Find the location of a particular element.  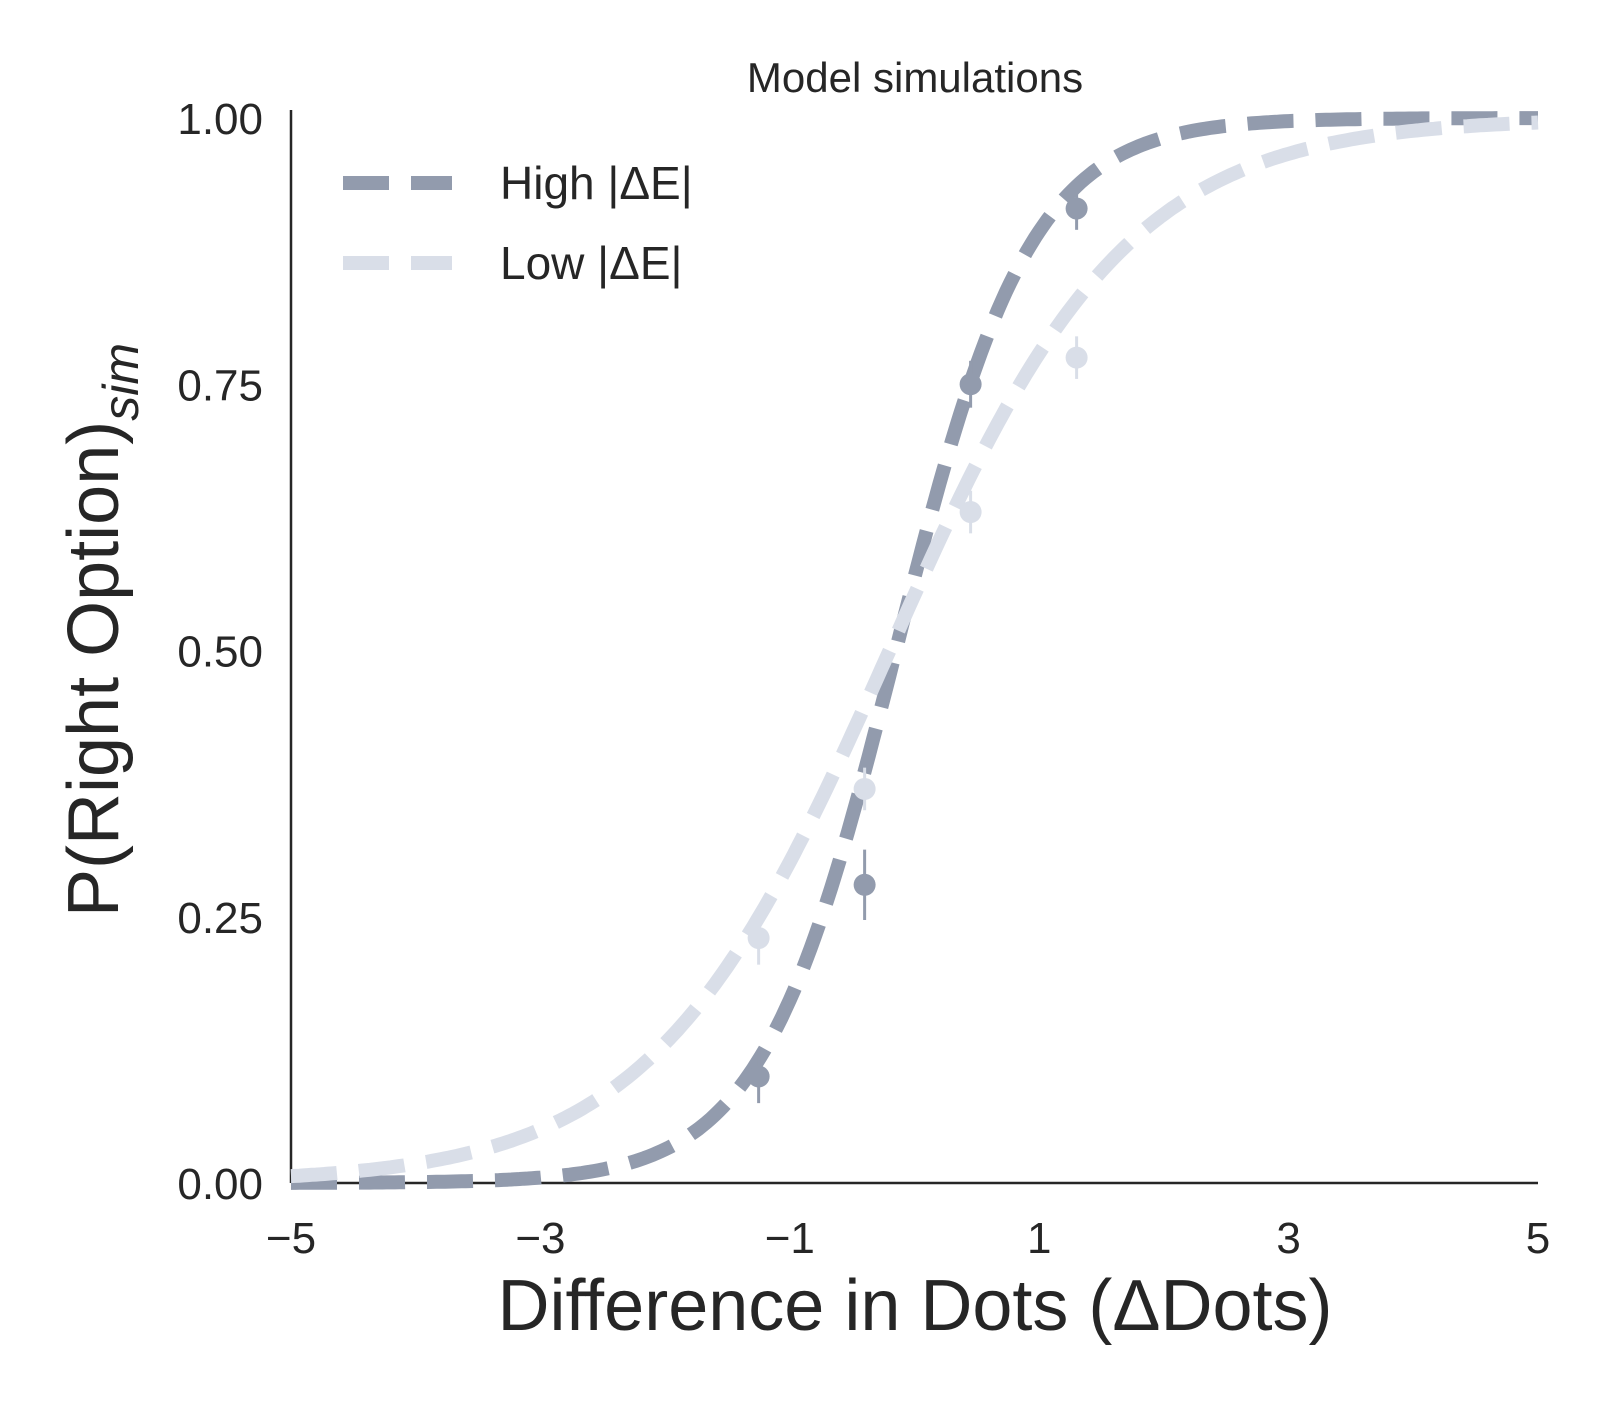

x-tick-label: 5 is located at coordinates (1538, 1238).